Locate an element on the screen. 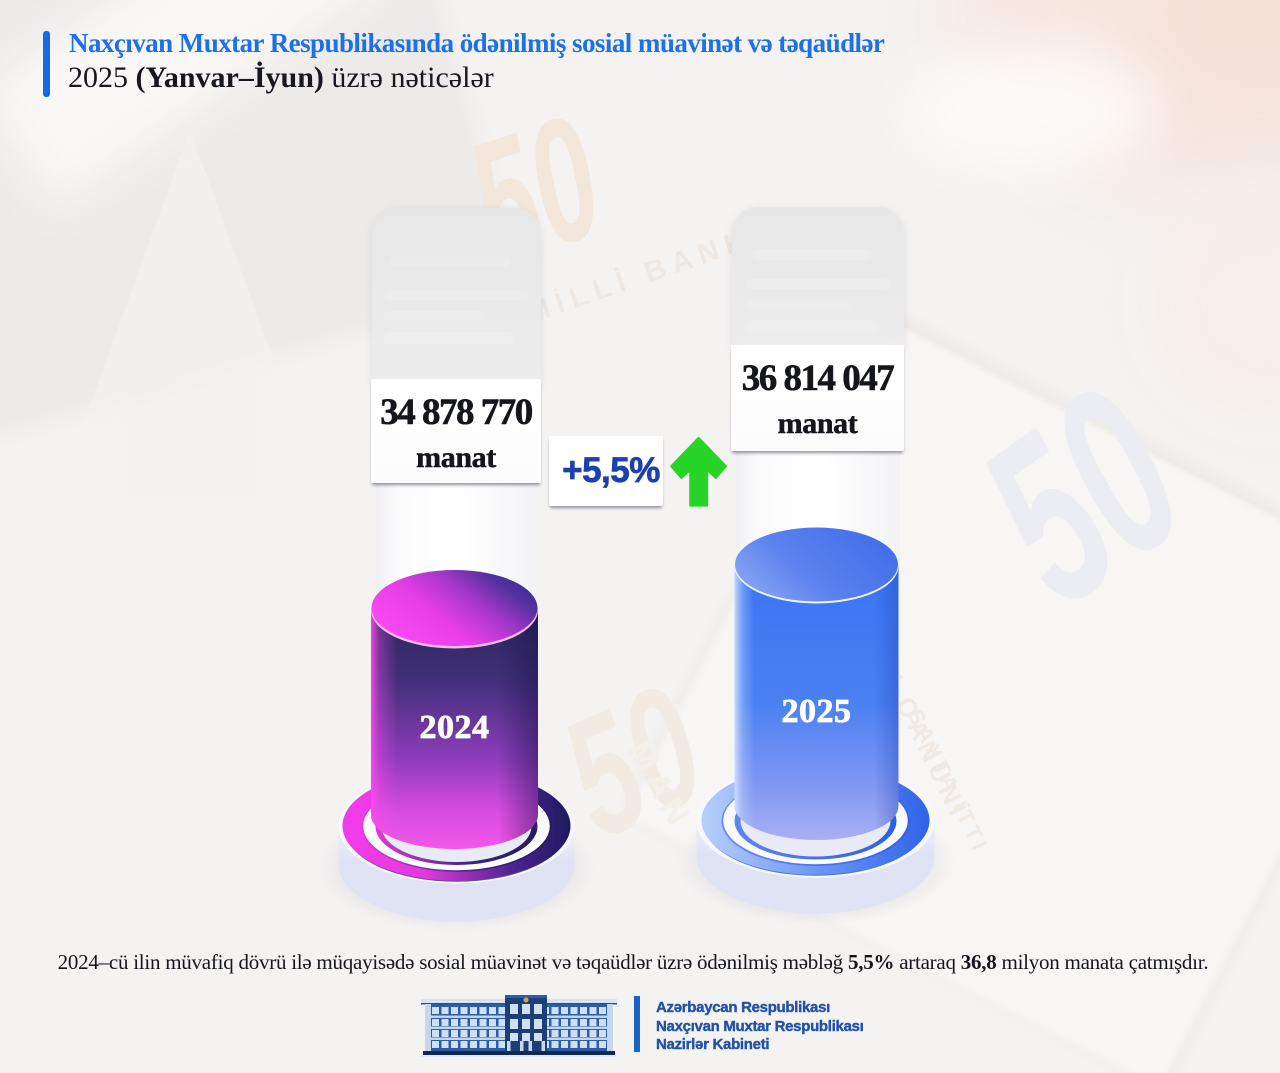  svg-text: 2024 is located at coordinates (455, 727).